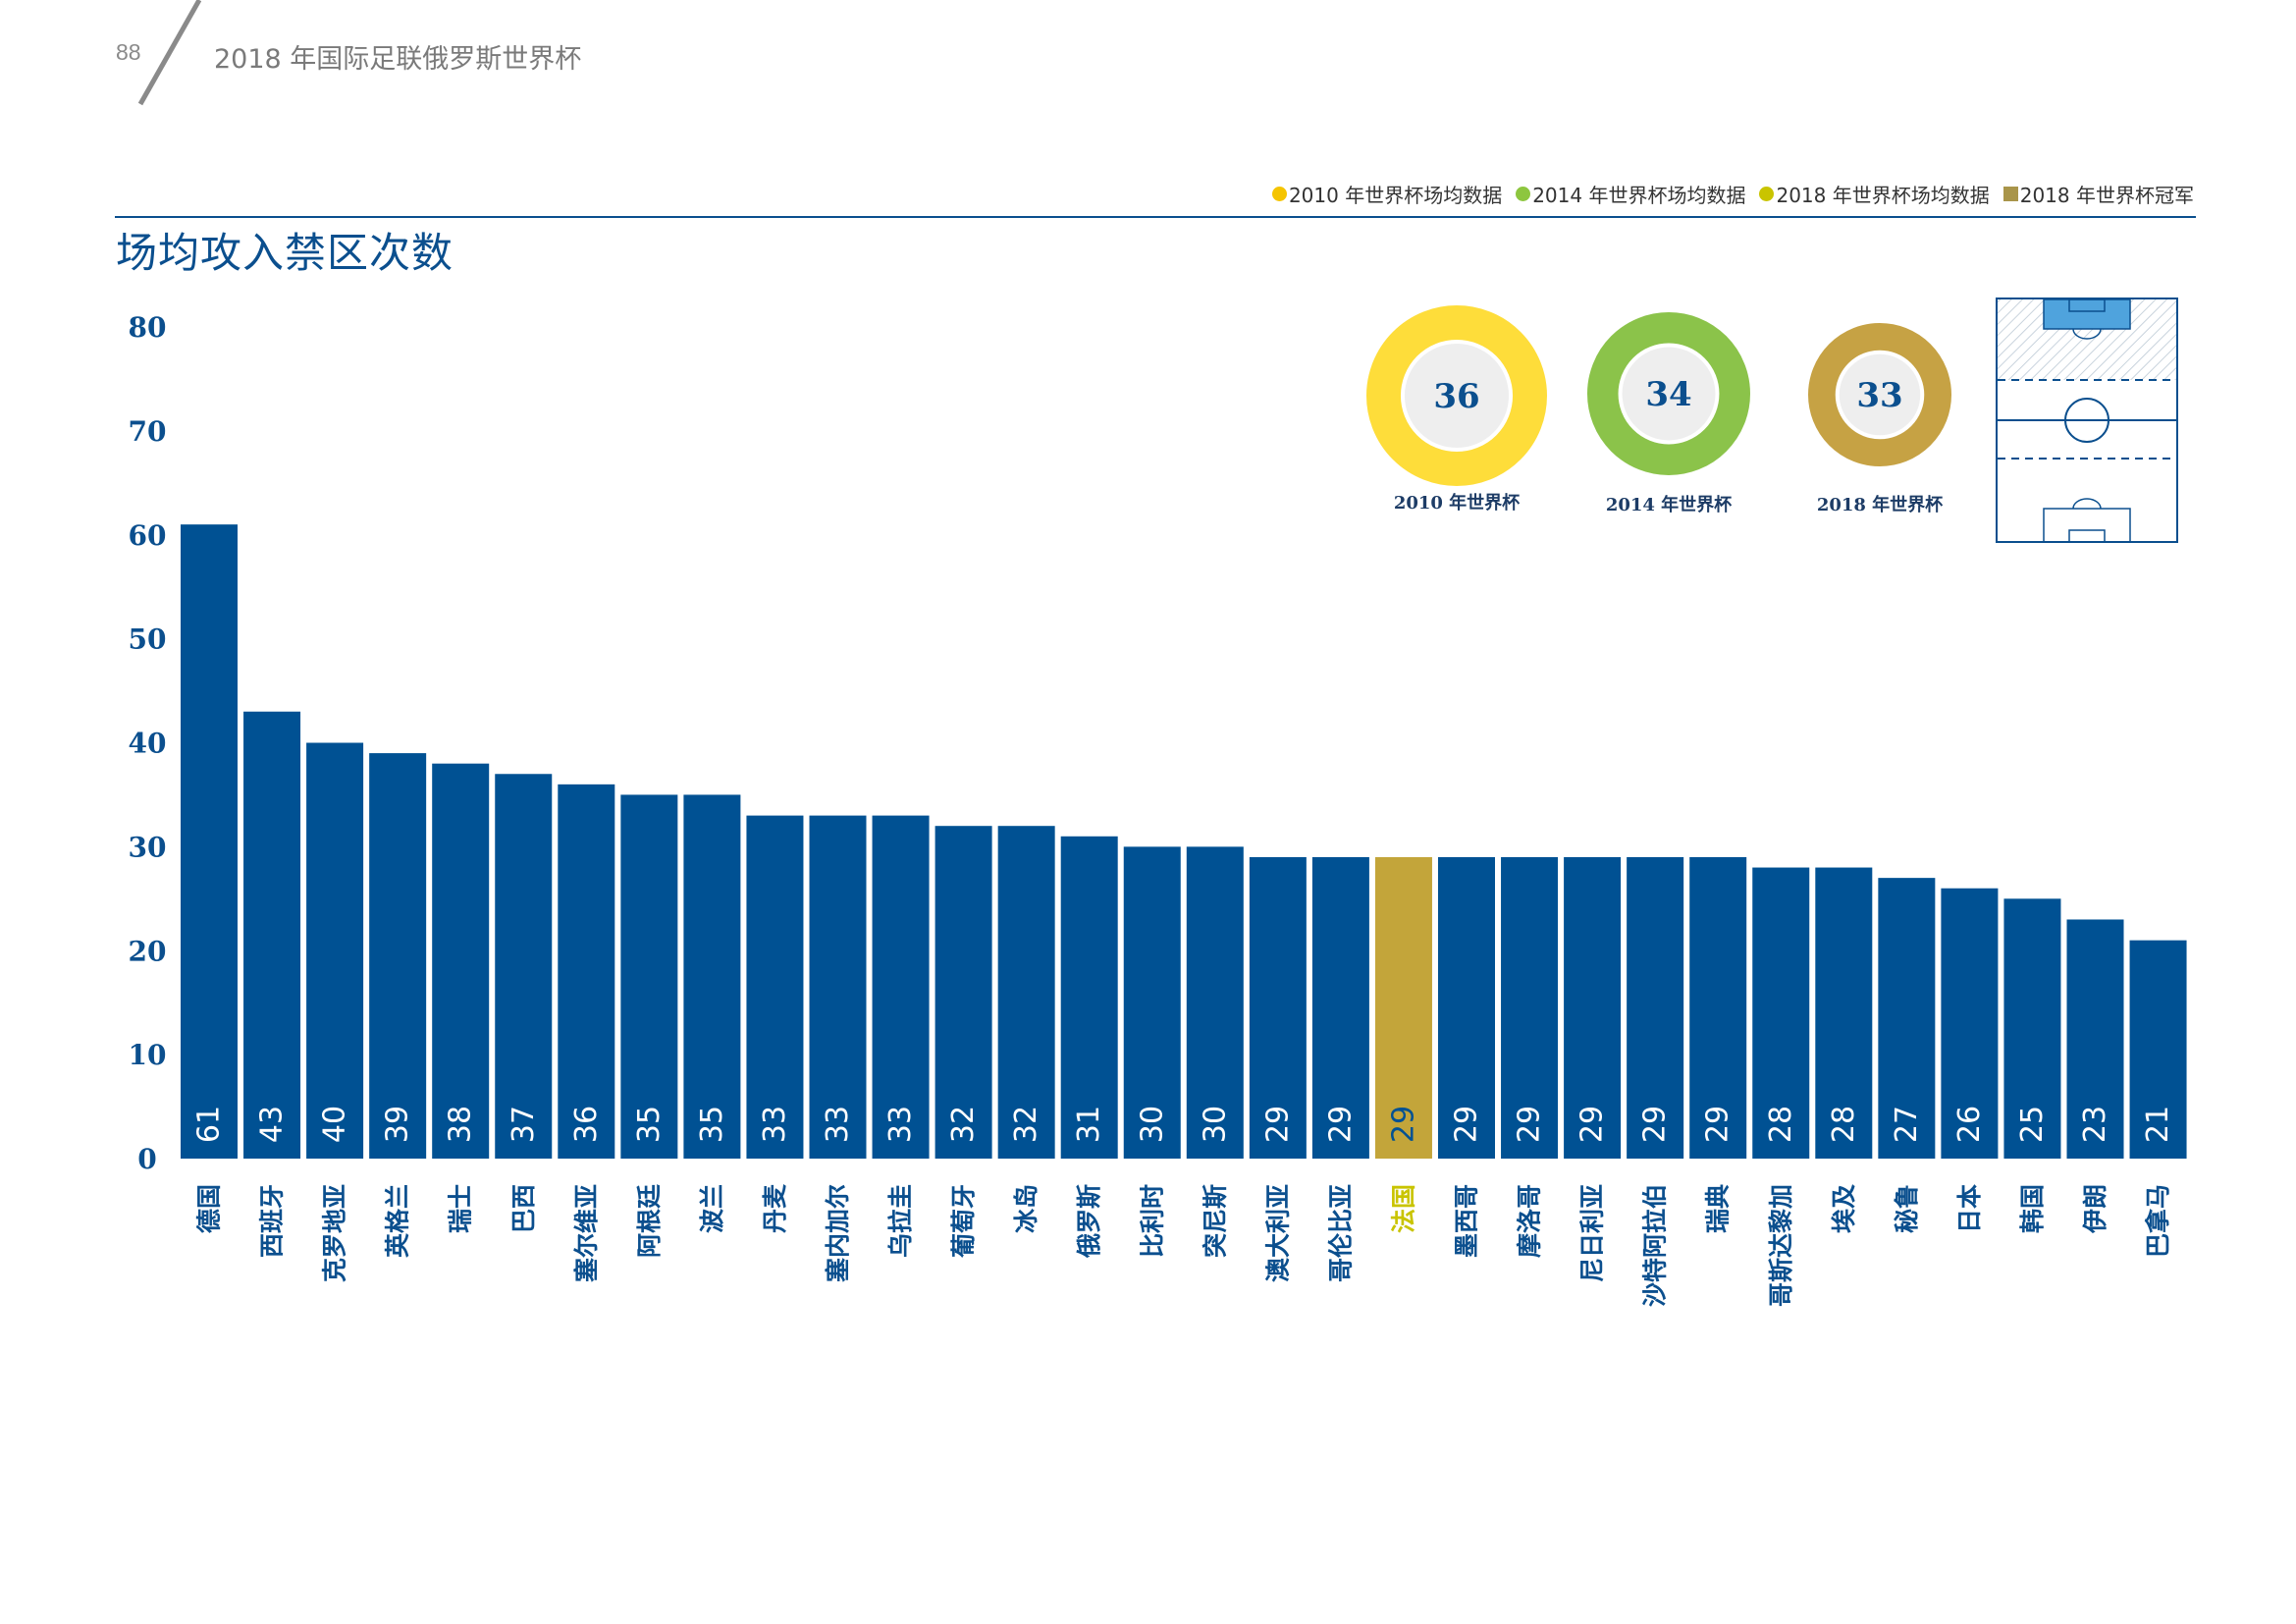 This screenshot has width=2296, height=1624. I want to click on category-label: 德国, so click(210, 1208).